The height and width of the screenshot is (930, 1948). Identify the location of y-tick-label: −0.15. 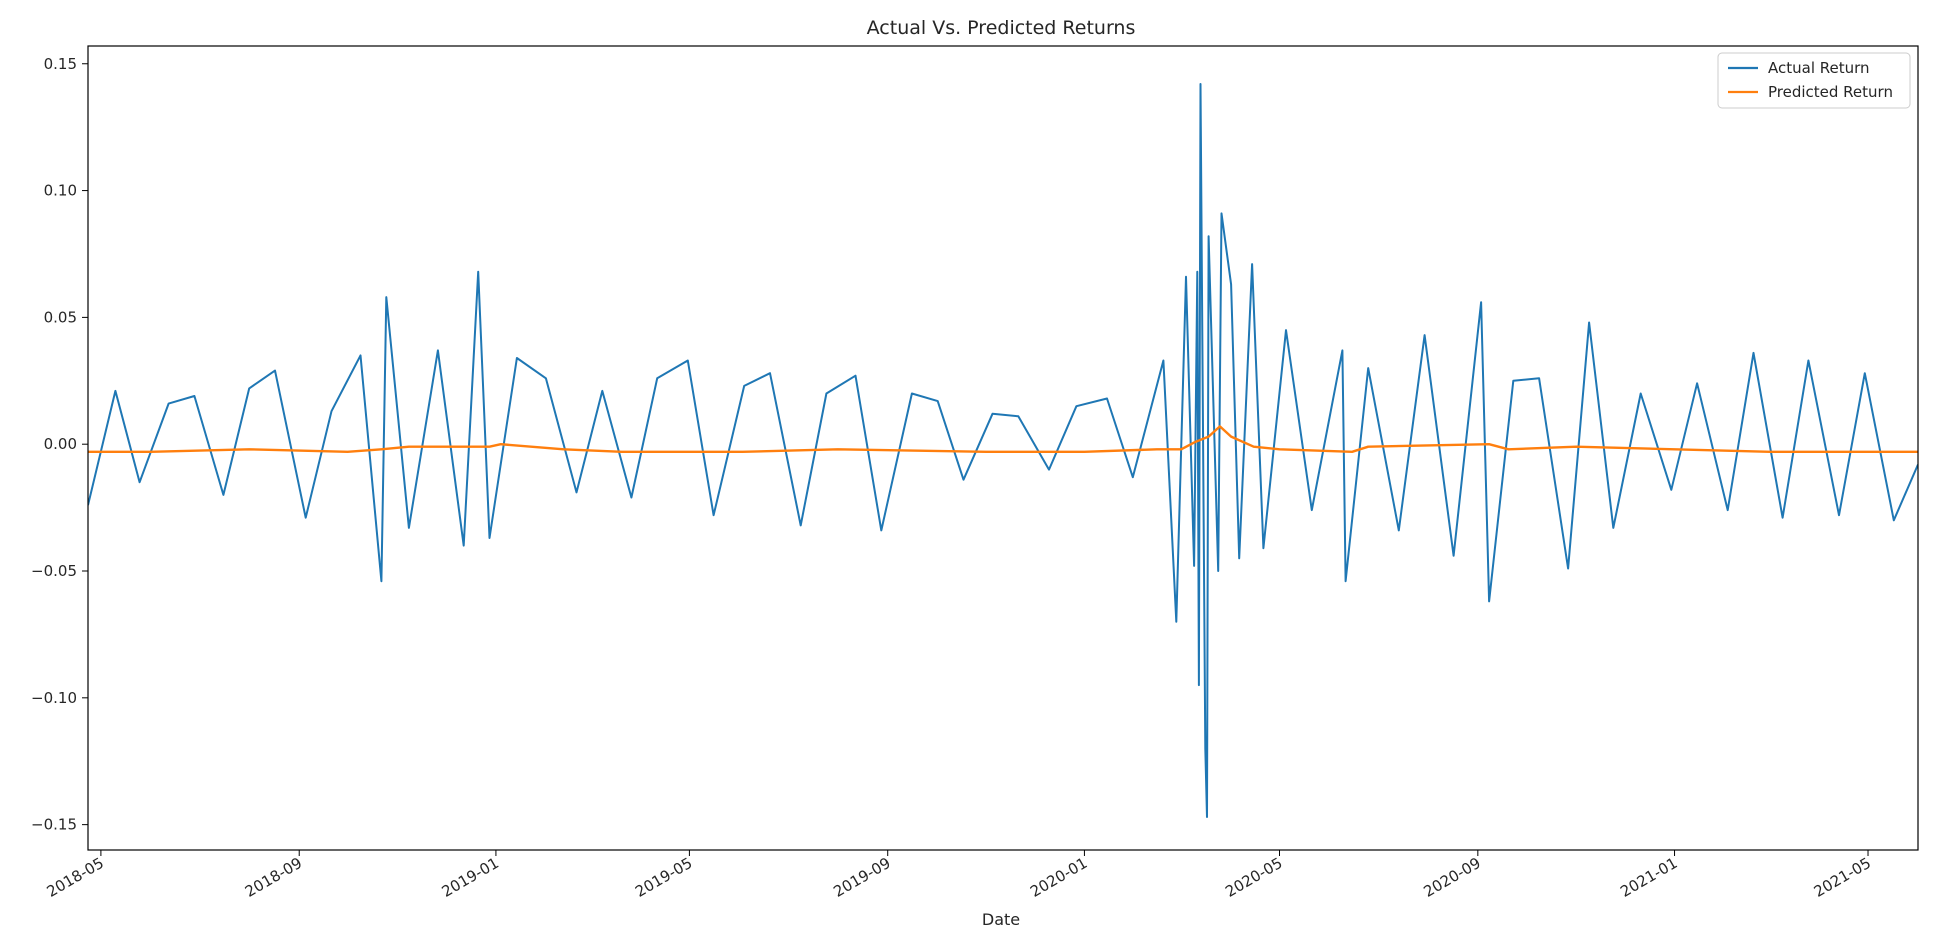
(54, 825).